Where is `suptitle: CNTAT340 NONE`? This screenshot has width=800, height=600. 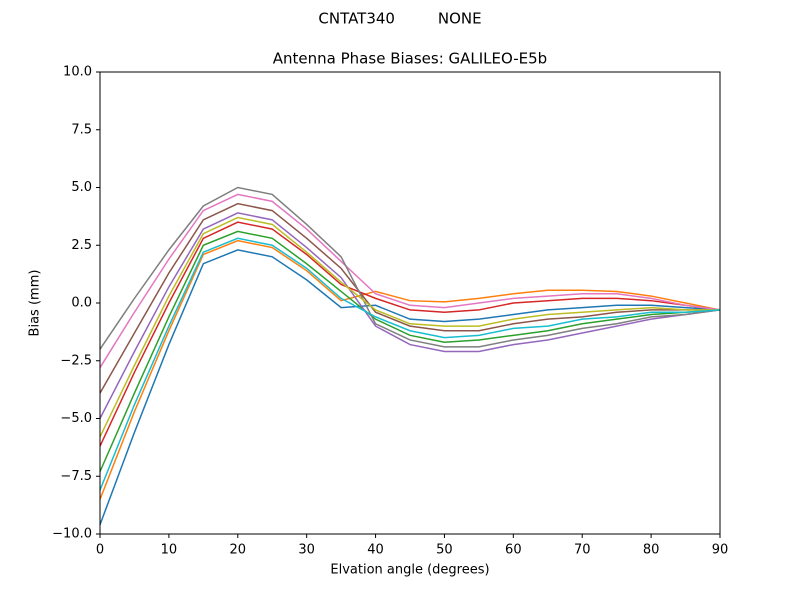 suptitle: CNTAT340 NONE is located at coordinates (399, 19).